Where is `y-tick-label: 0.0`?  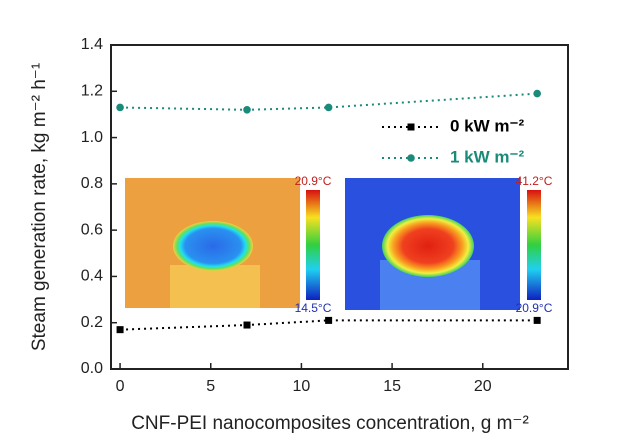 y-tick-label: 0.0 is located at coordinates (92, 368).